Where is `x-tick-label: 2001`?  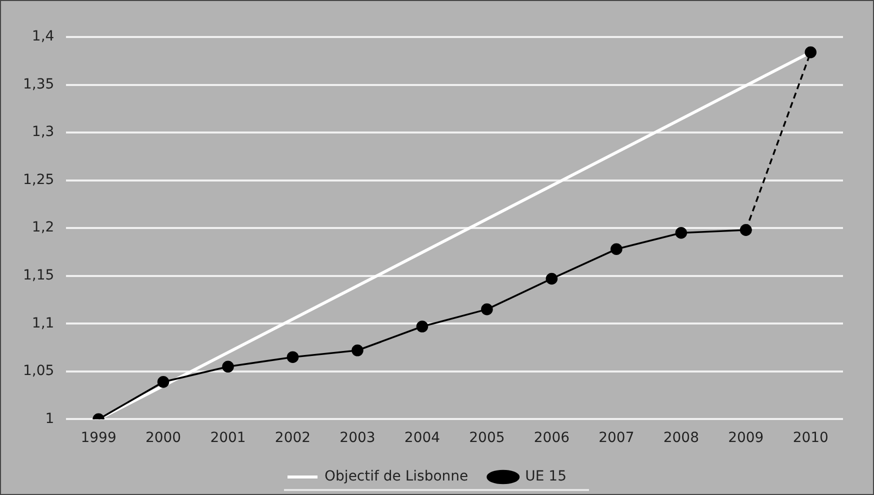
x-tick-label: 2001 is located at coordinates (228, 438).